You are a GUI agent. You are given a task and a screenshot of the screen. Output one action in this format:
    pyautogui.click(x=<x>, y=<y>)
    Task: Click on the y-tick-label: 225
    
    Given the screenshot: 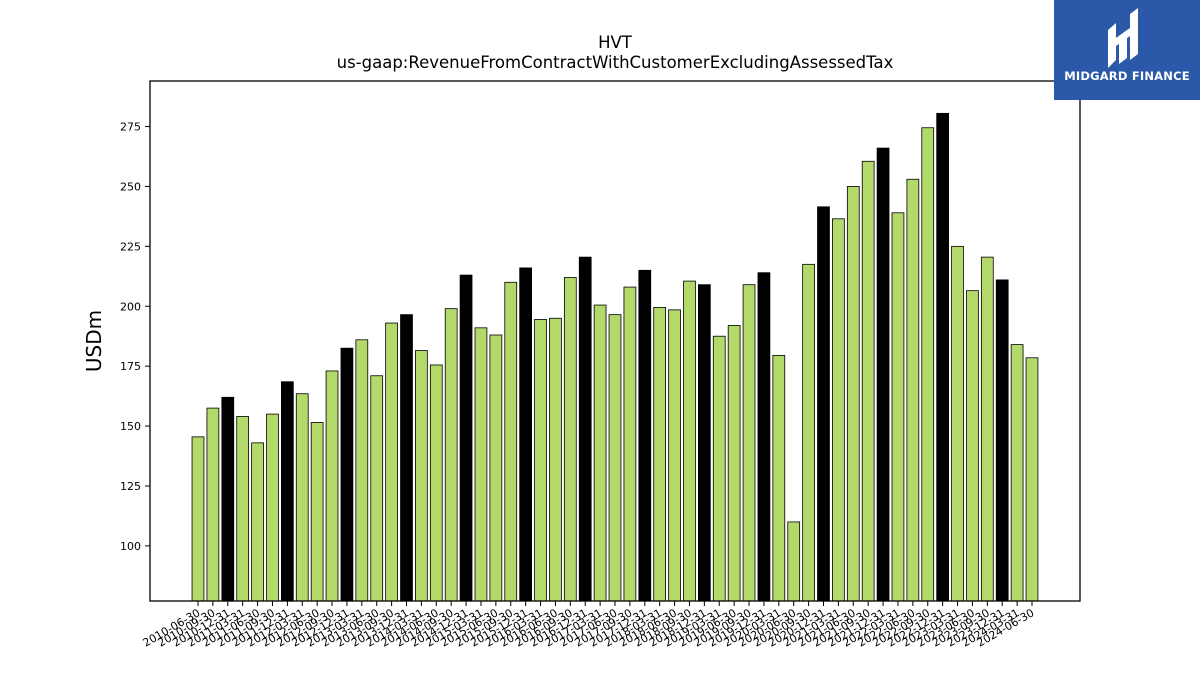 What is the action you would take?
    pyautogui.click(x=130, y=246)
    